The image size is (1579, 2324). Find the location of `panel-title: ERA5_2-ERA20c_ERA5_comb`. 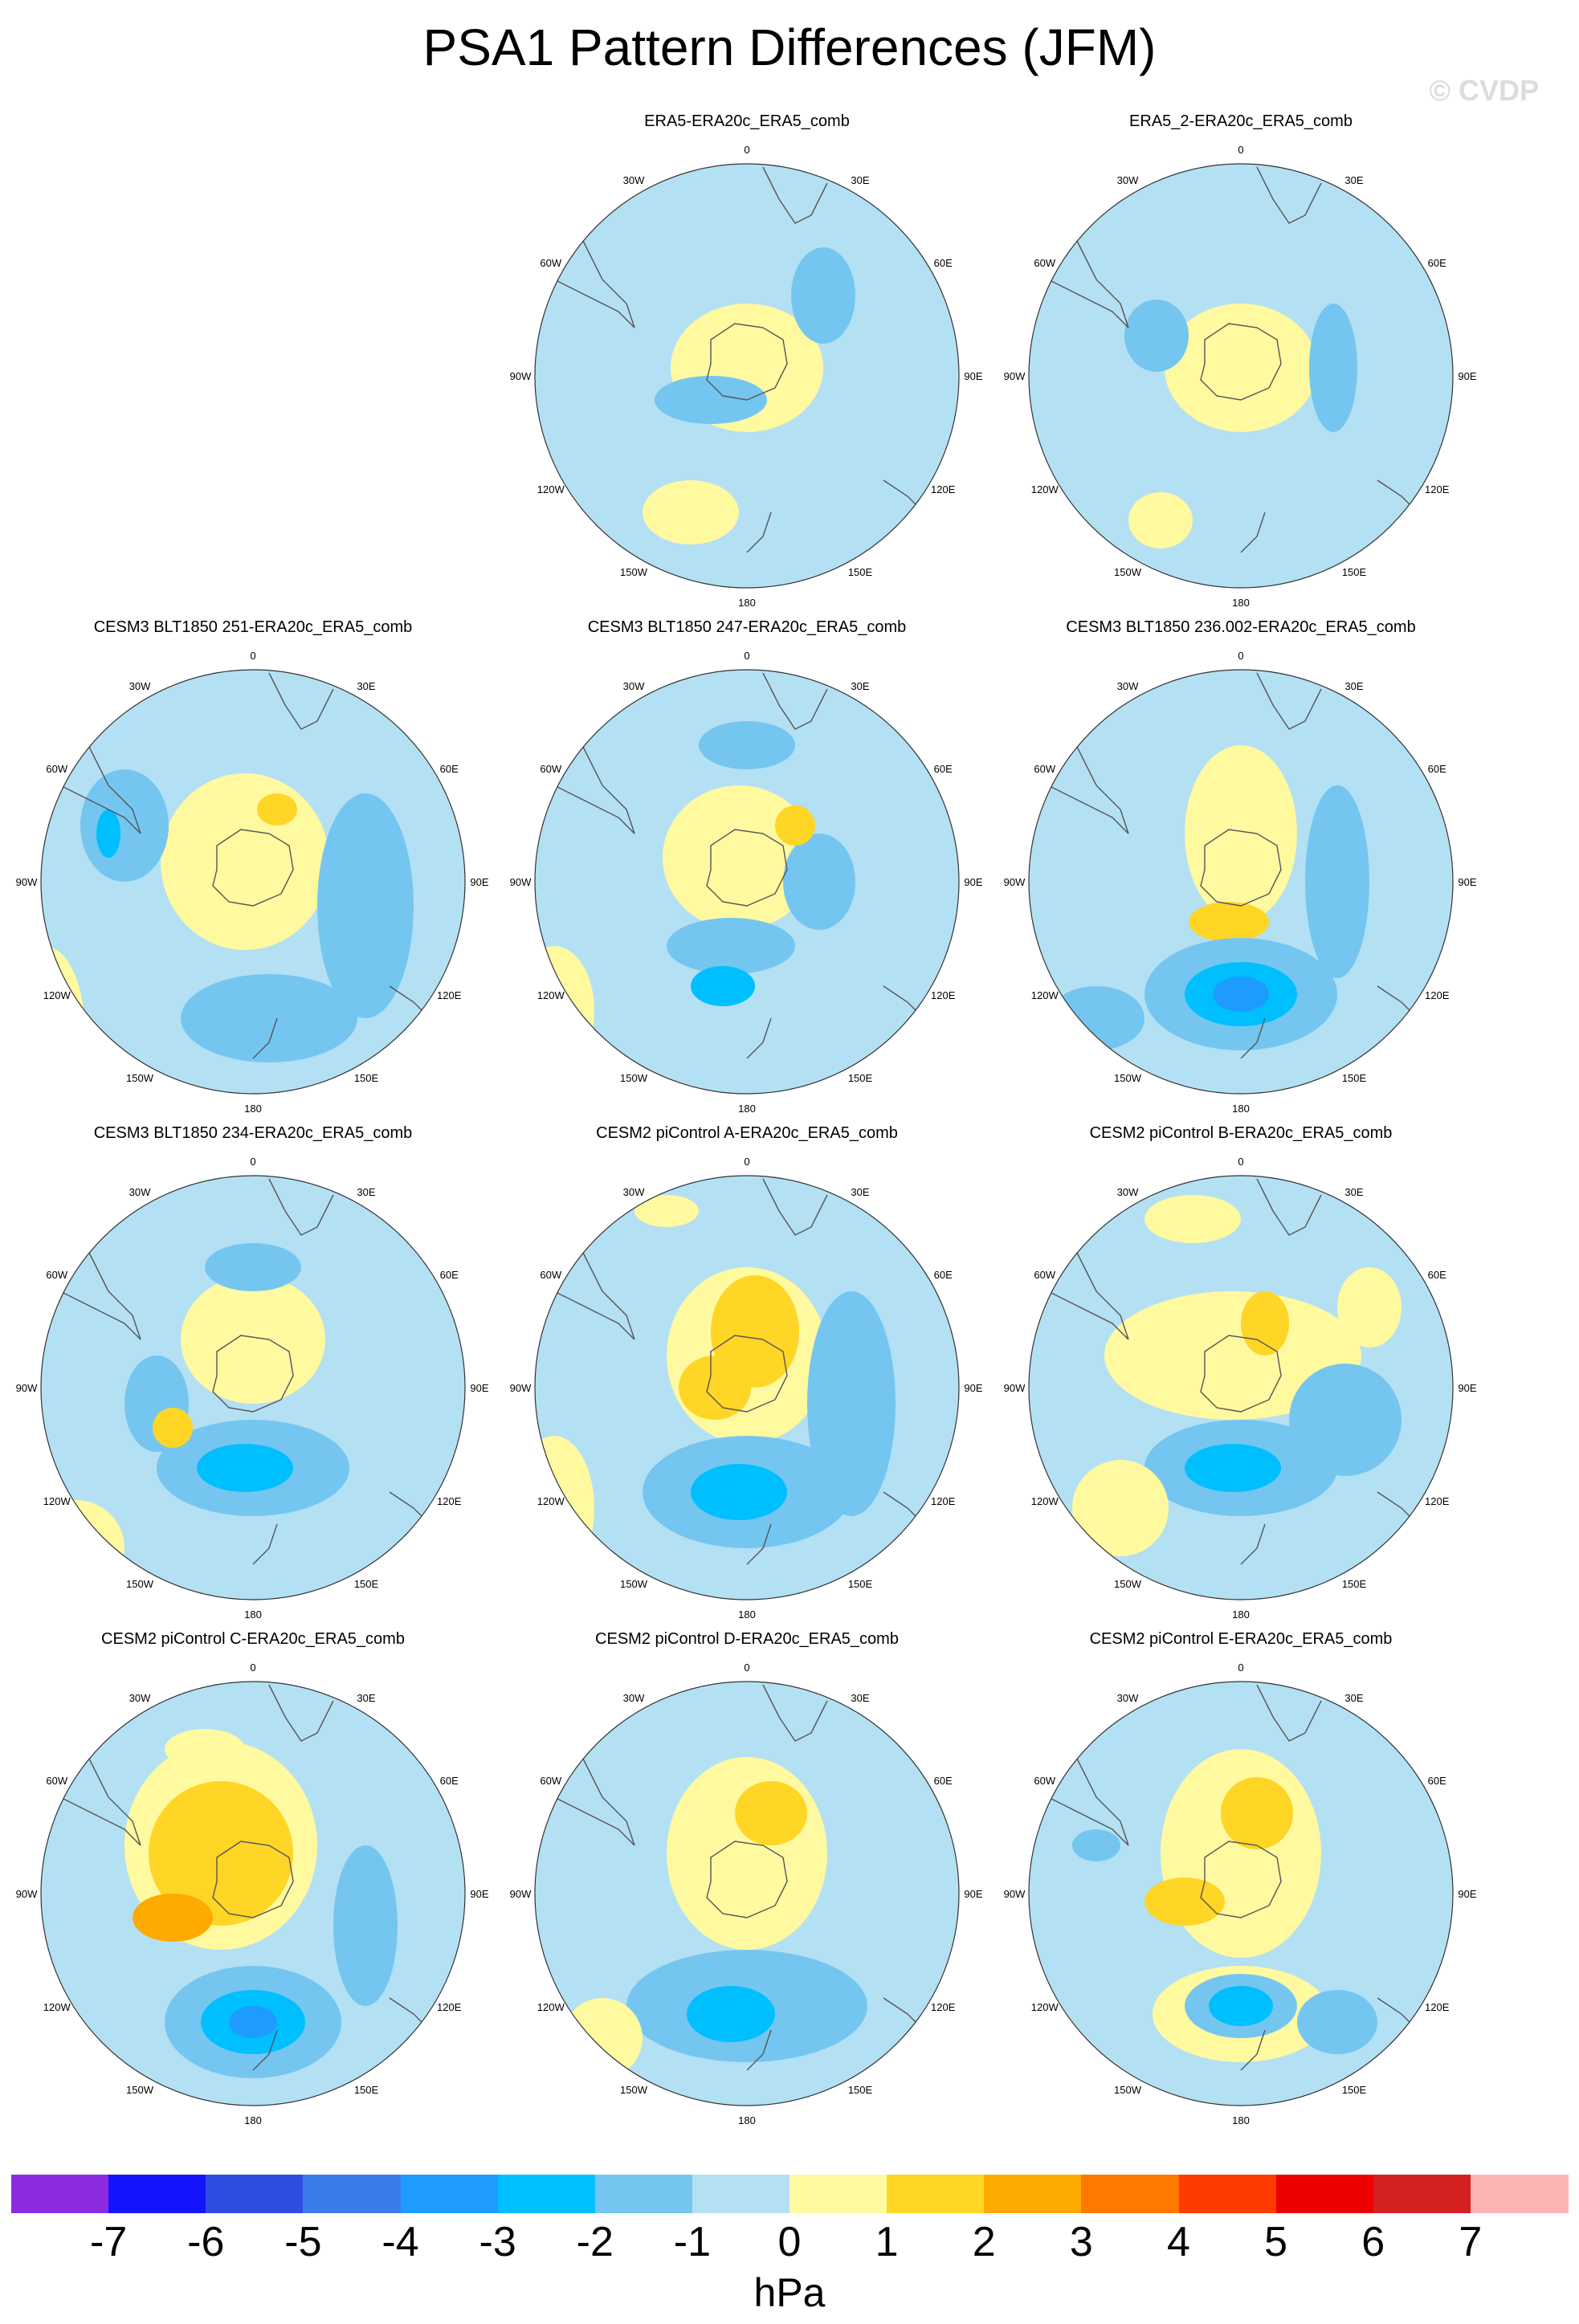

panel-title: ERA5_2-ERA20c_ERA5_comb is located at coordinates (1241, 121).